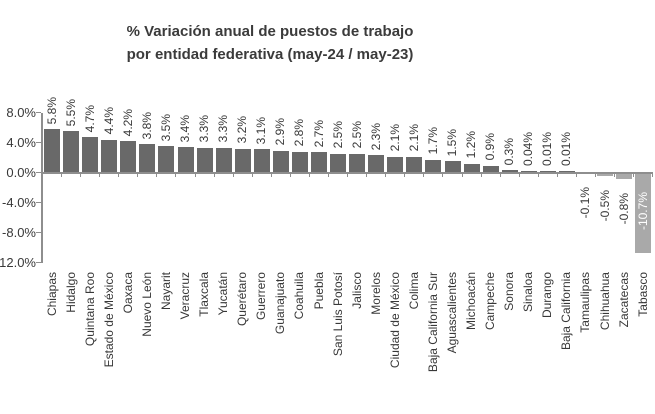 The height and width of the screenshot is (414, 655). Describe the element at coordinates (242, 130) in the screenshot. I see `bar-value-label: 3.2%` at that location.